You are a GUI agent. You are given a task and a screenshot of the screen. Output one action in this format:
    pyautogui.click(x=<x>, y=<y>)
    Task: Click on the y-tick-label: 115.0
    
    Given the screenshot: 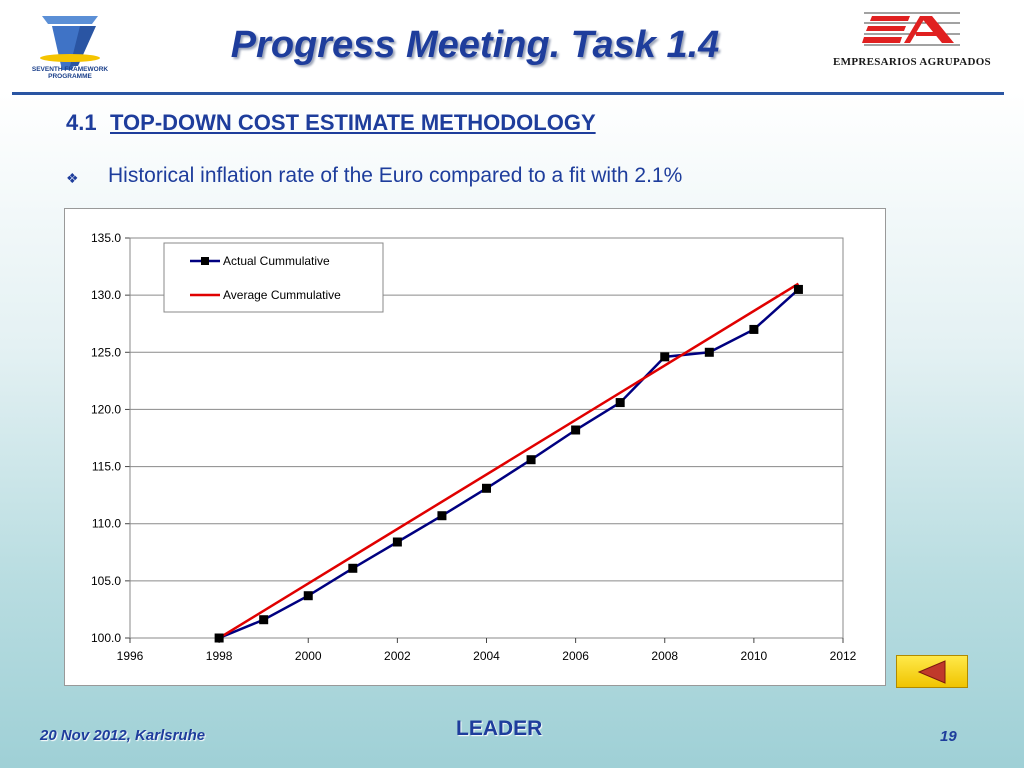 What is the action you would take?
    pyautogui.click(x=106, y=467)
    